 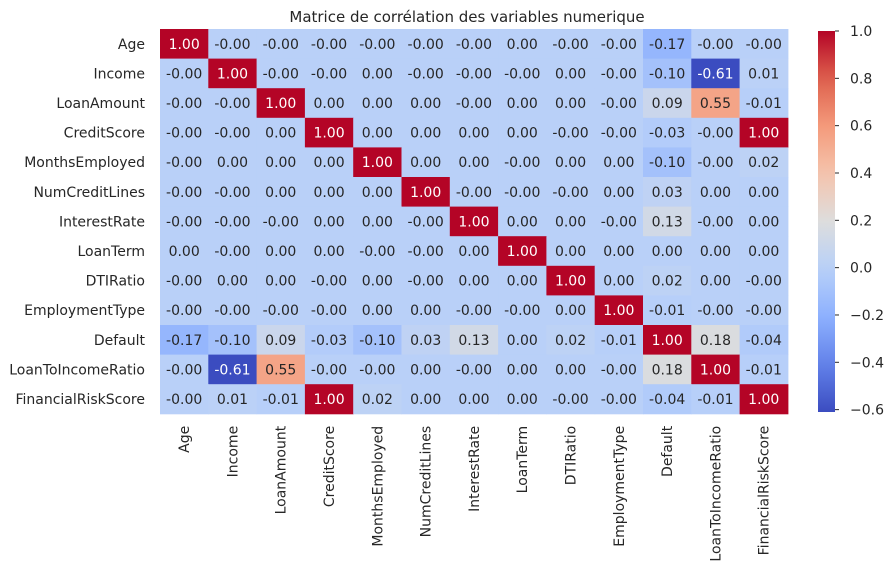 I want to click on row-label: EmploymentType, so click(x=84, y=311).